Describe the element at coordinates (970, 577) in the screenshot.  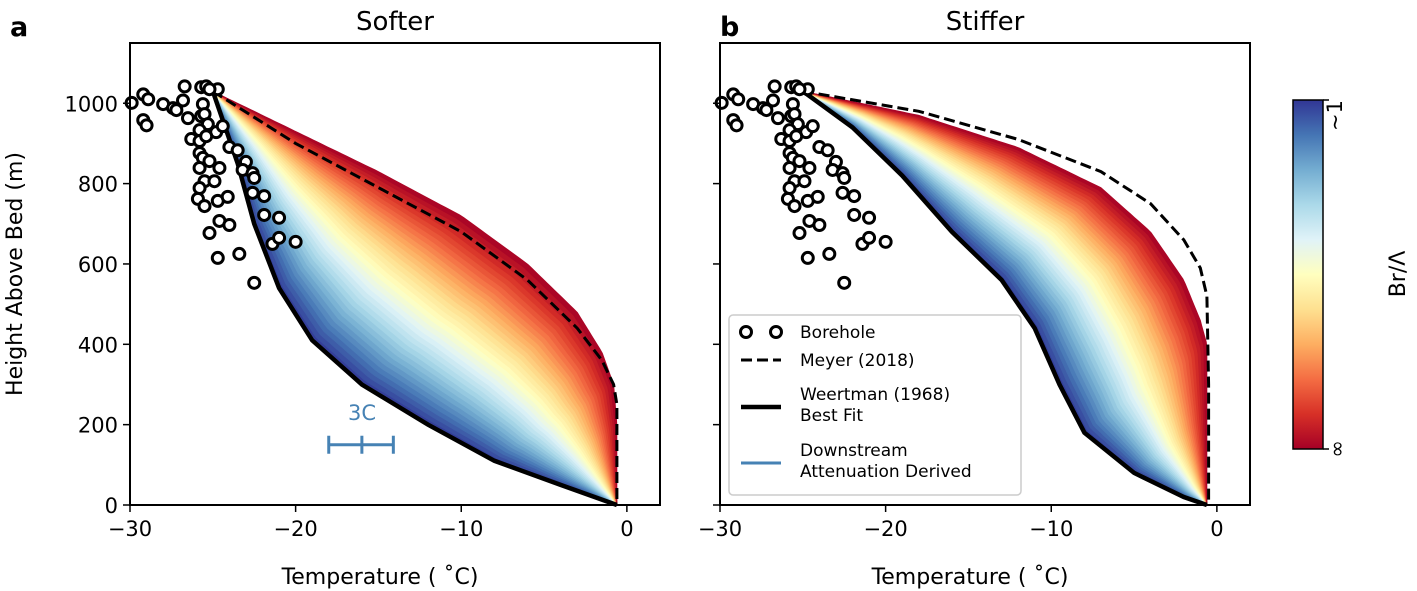
I see `xlabel-b: Temperature ( ˚C)` at that location.